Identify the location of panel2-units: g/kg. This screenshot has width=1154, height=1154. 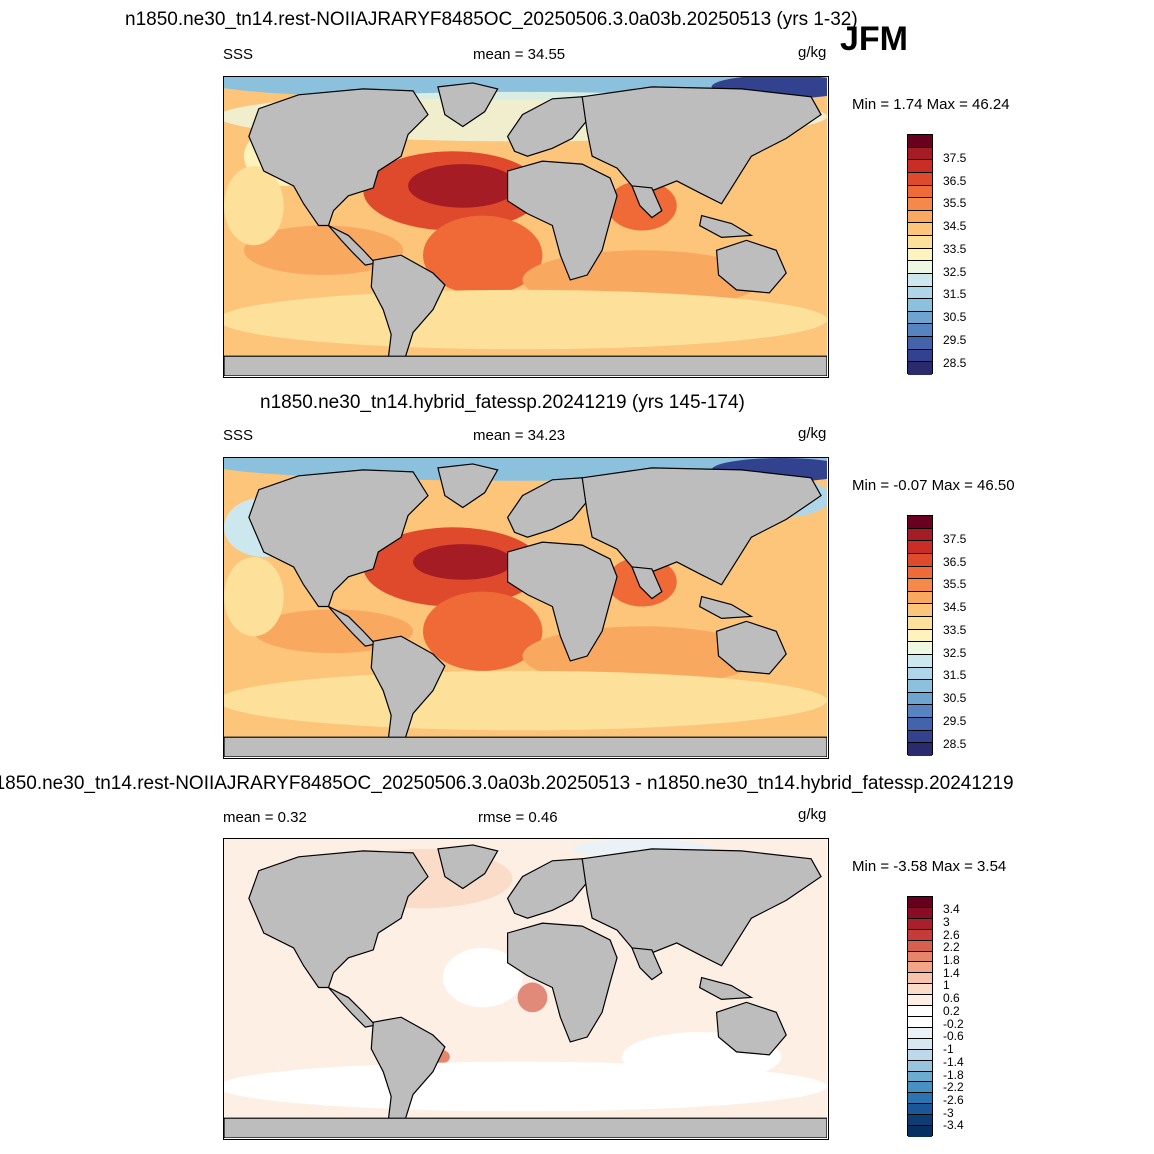
(812, 433).